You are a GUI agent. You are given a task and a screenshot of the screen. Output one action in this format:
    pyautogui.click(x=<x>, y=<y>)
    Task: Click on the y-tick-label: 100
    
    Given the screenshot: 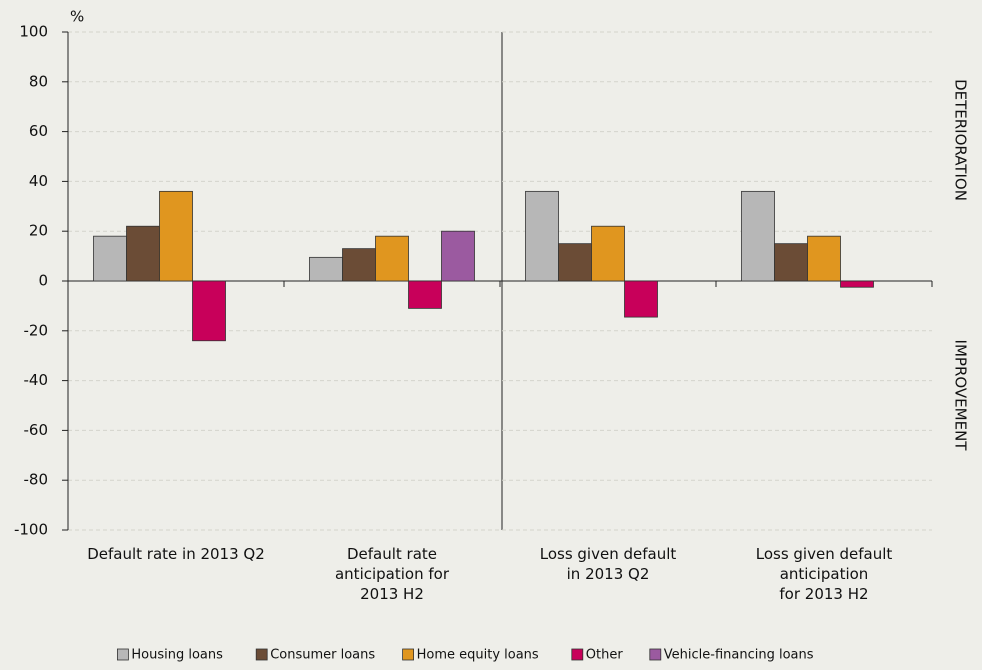 What is the action you would take?
    pyautogui.click(x=33, y=32)
    